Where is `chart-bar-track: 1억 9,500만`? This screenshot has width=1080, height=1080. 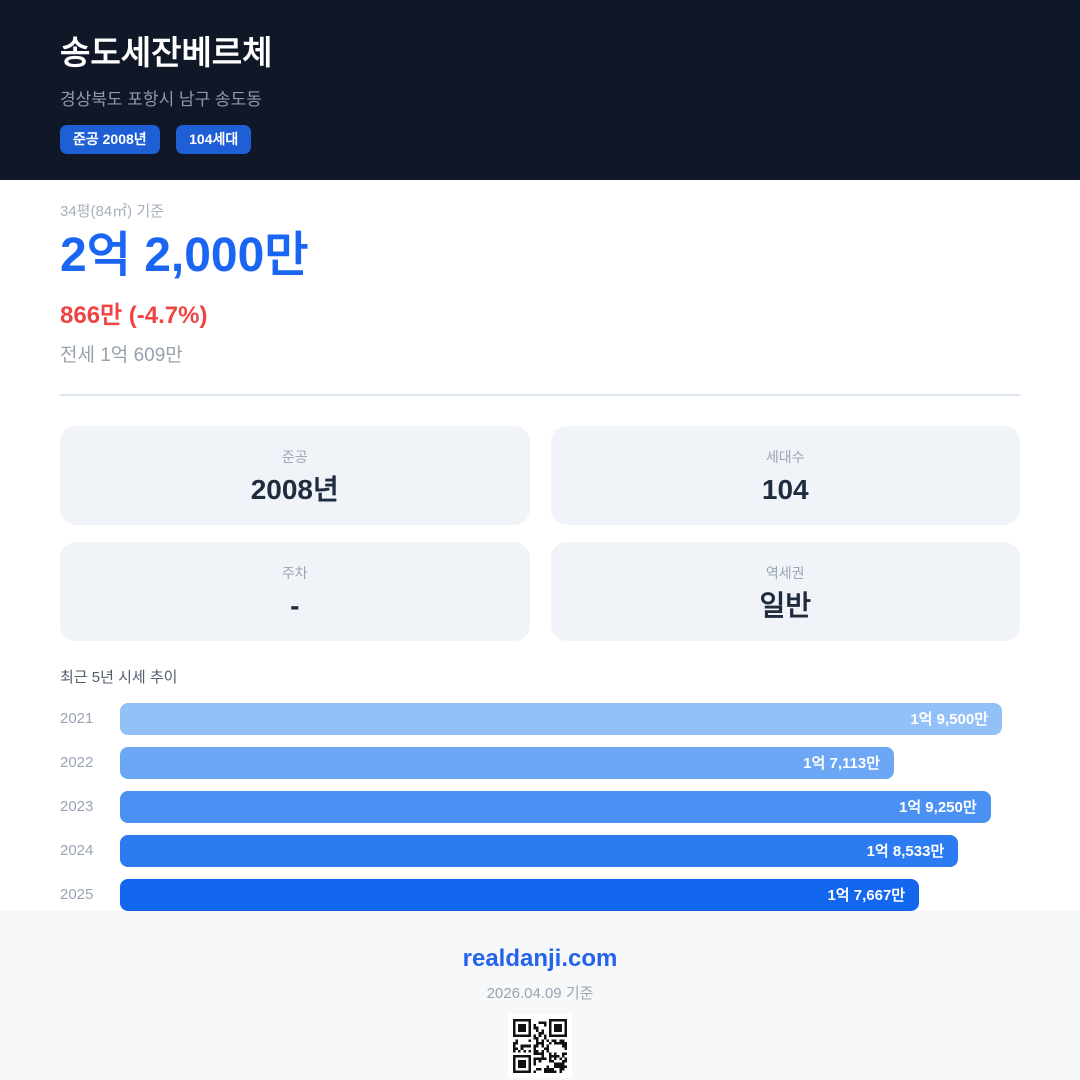
chart-bar-track: 1억 9,500만 is located at coordinates (570, 718).